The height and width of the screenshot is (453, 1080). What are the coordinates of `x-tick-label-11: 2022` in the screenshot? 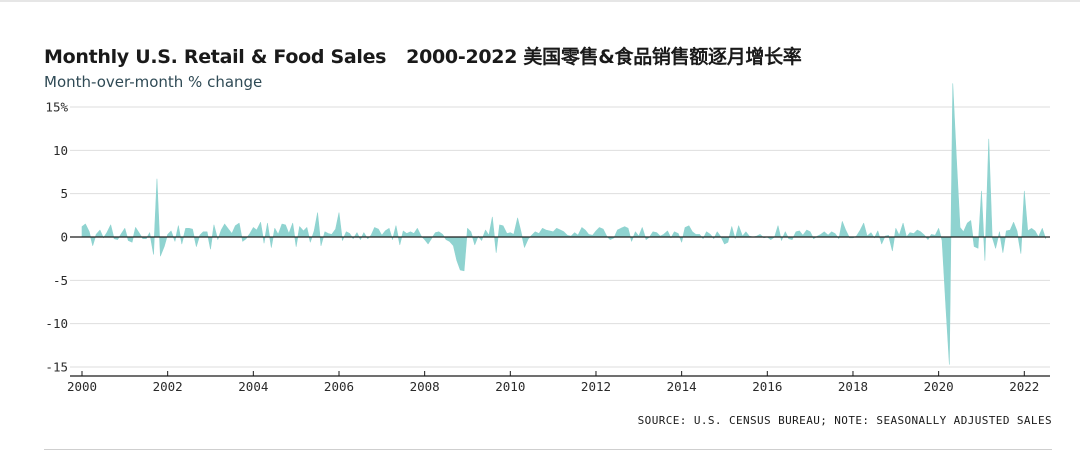 It's located at (1024, 386).